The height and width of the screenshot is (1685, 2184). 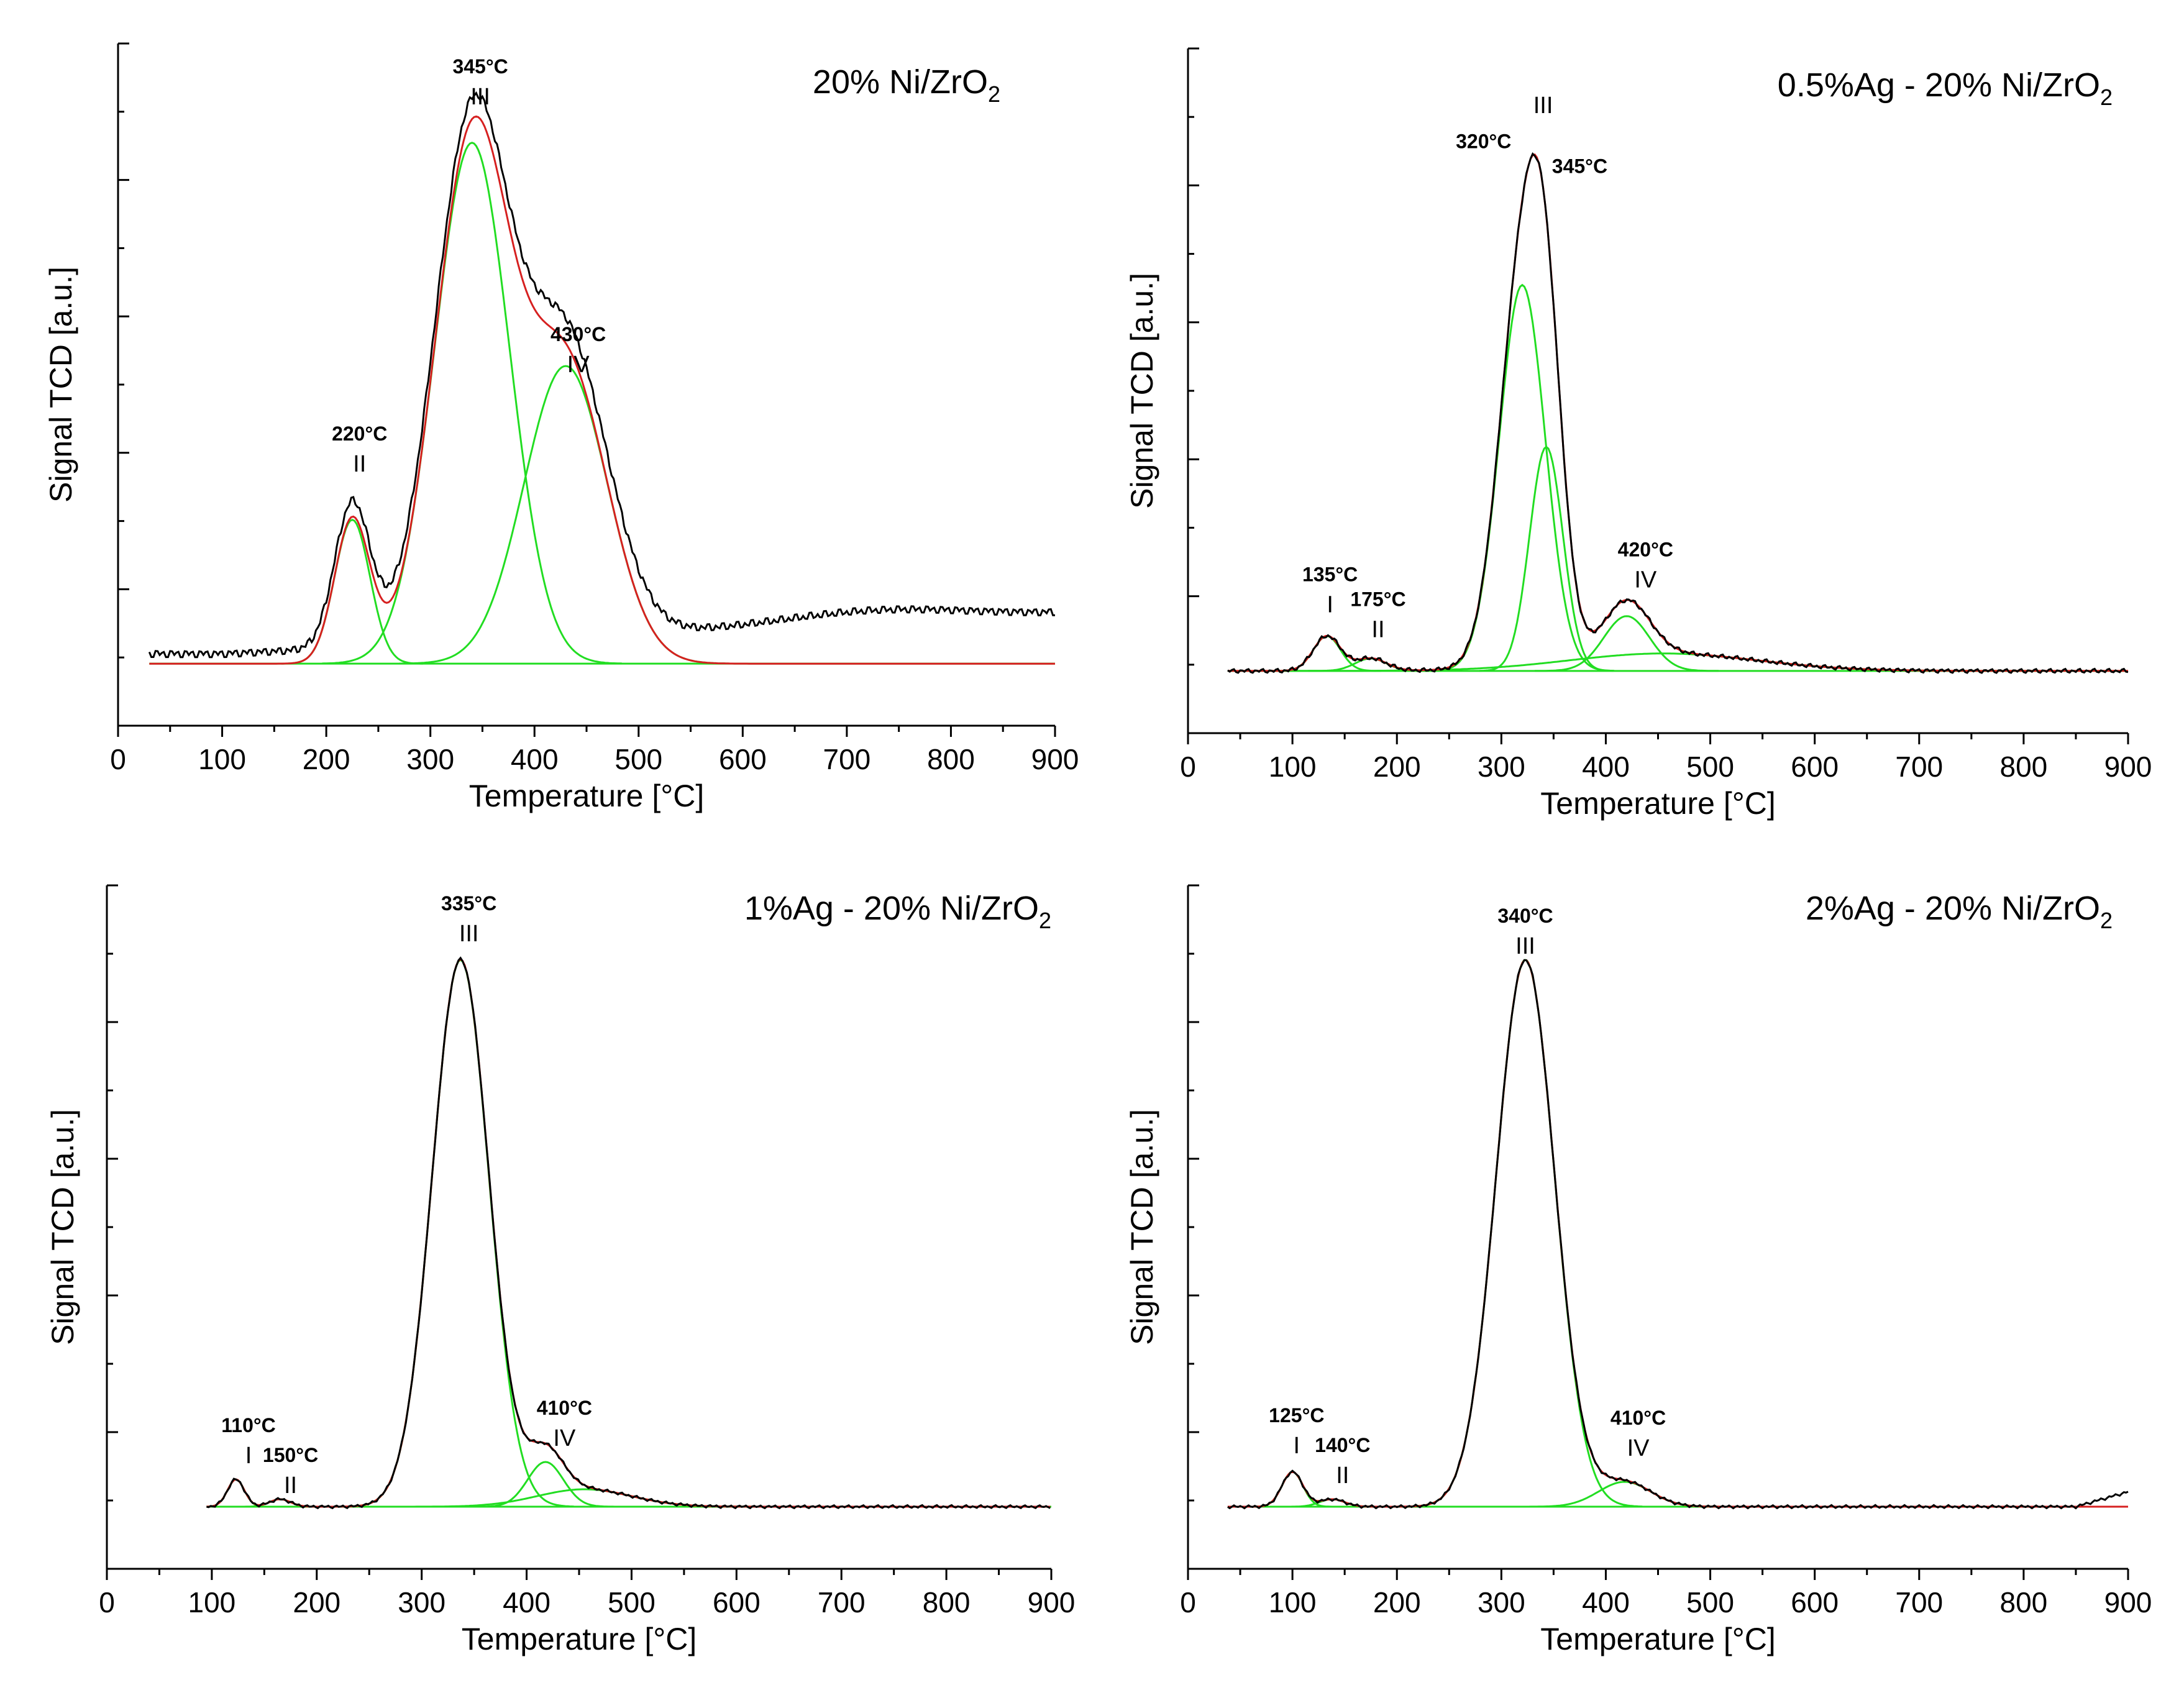 I want to click on peak-temperature-label: 110°C, so click(x=249, y=1425).